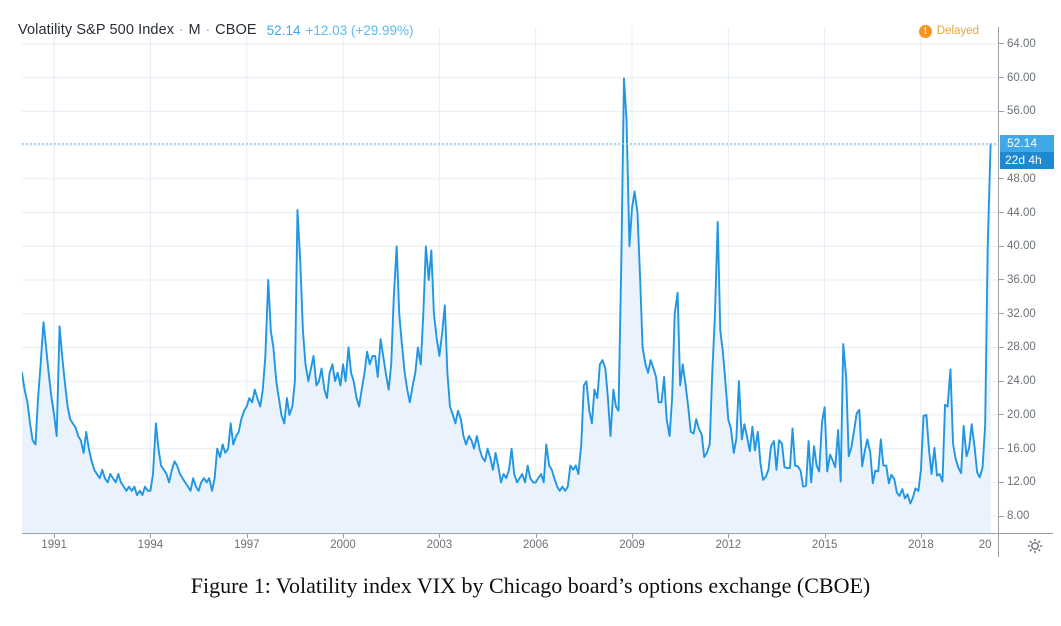  I want to click on gear-icon, so click(1035, 546).